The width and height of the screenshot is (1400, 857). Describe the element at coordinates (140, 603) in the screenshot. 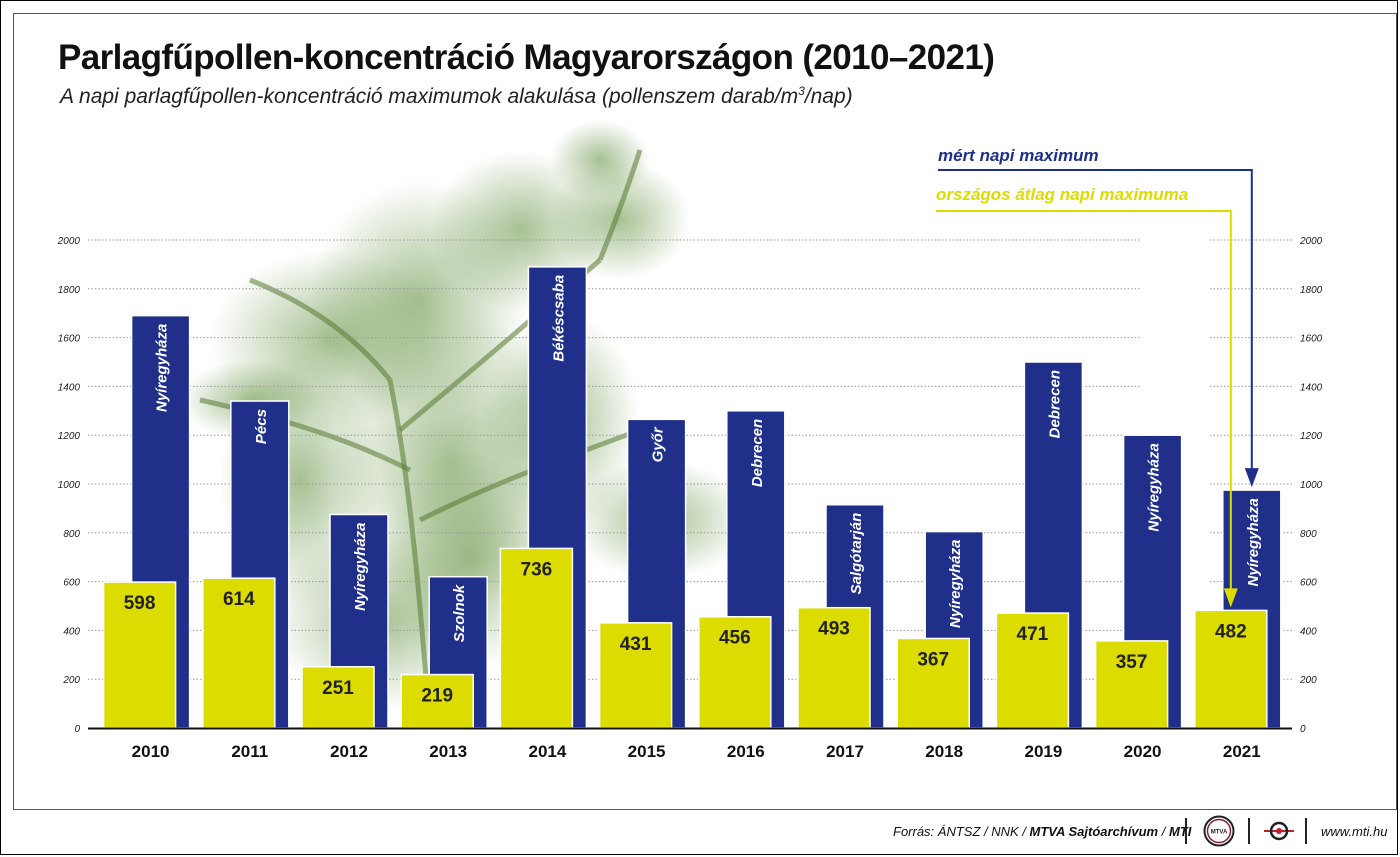

I see `bar-value-label: 598` at that location.